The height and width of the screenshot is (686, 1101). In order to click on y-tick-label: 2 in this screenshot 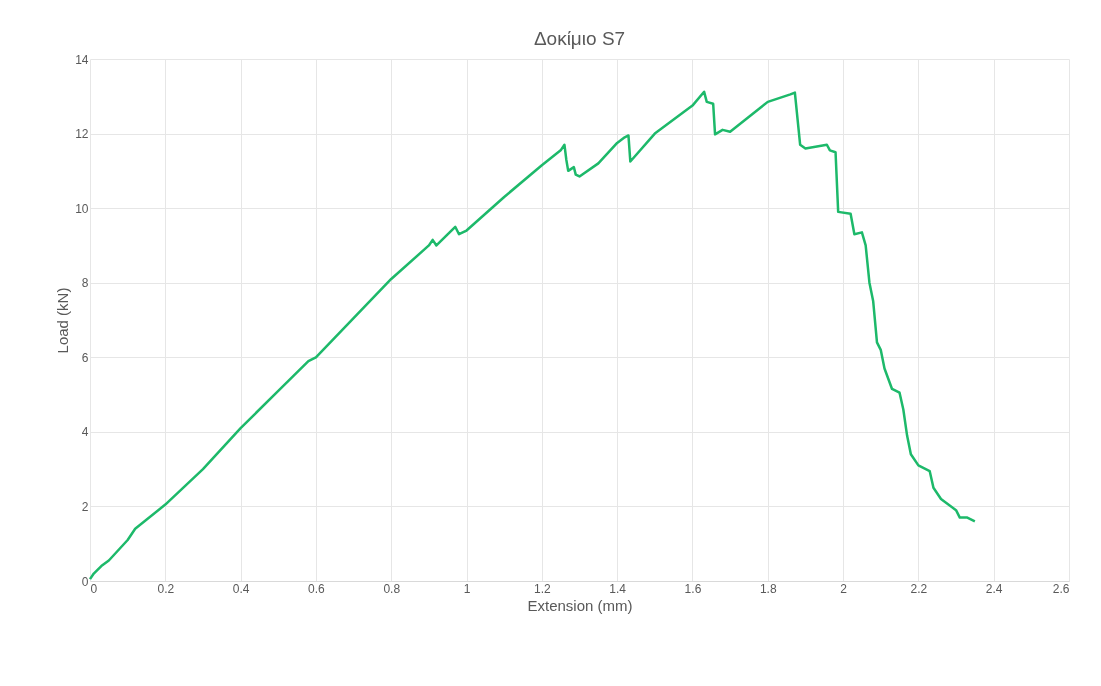, I will do `click(85, 506)`.